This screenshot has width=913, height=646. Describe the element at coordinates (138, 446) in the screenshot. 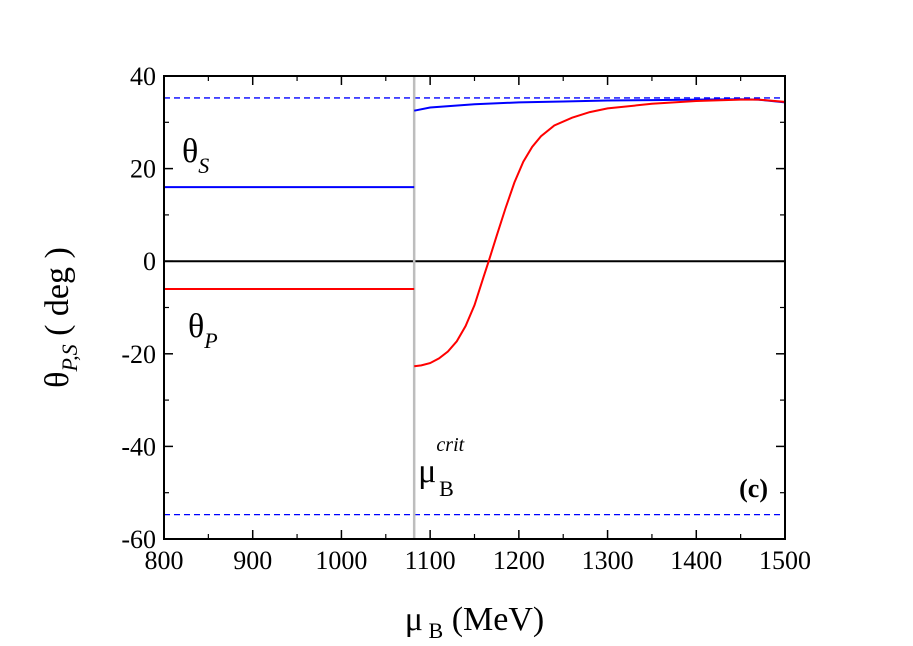

I see `y-tick-label: -40` at that location.